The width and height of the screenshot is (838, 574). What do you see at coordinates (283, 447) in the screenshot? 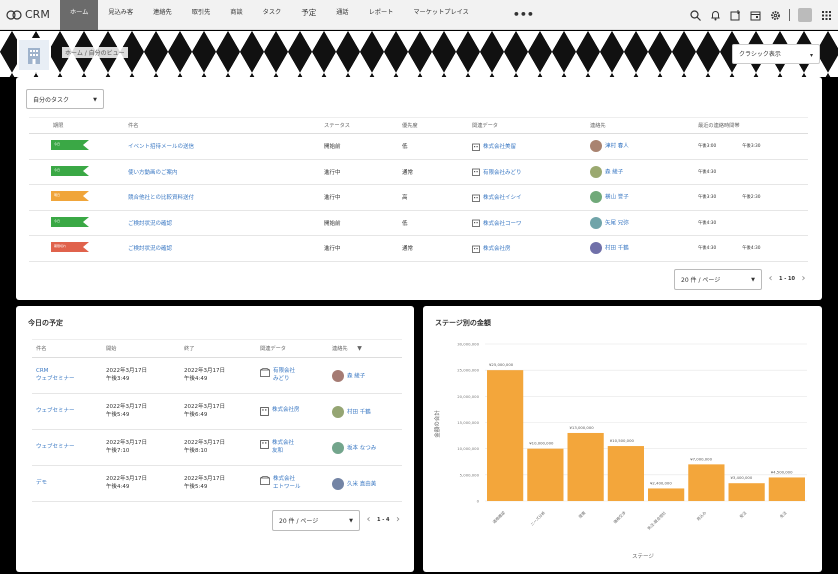
I see `related-link: 株式会社 友和` at bounding box center [283, 447].